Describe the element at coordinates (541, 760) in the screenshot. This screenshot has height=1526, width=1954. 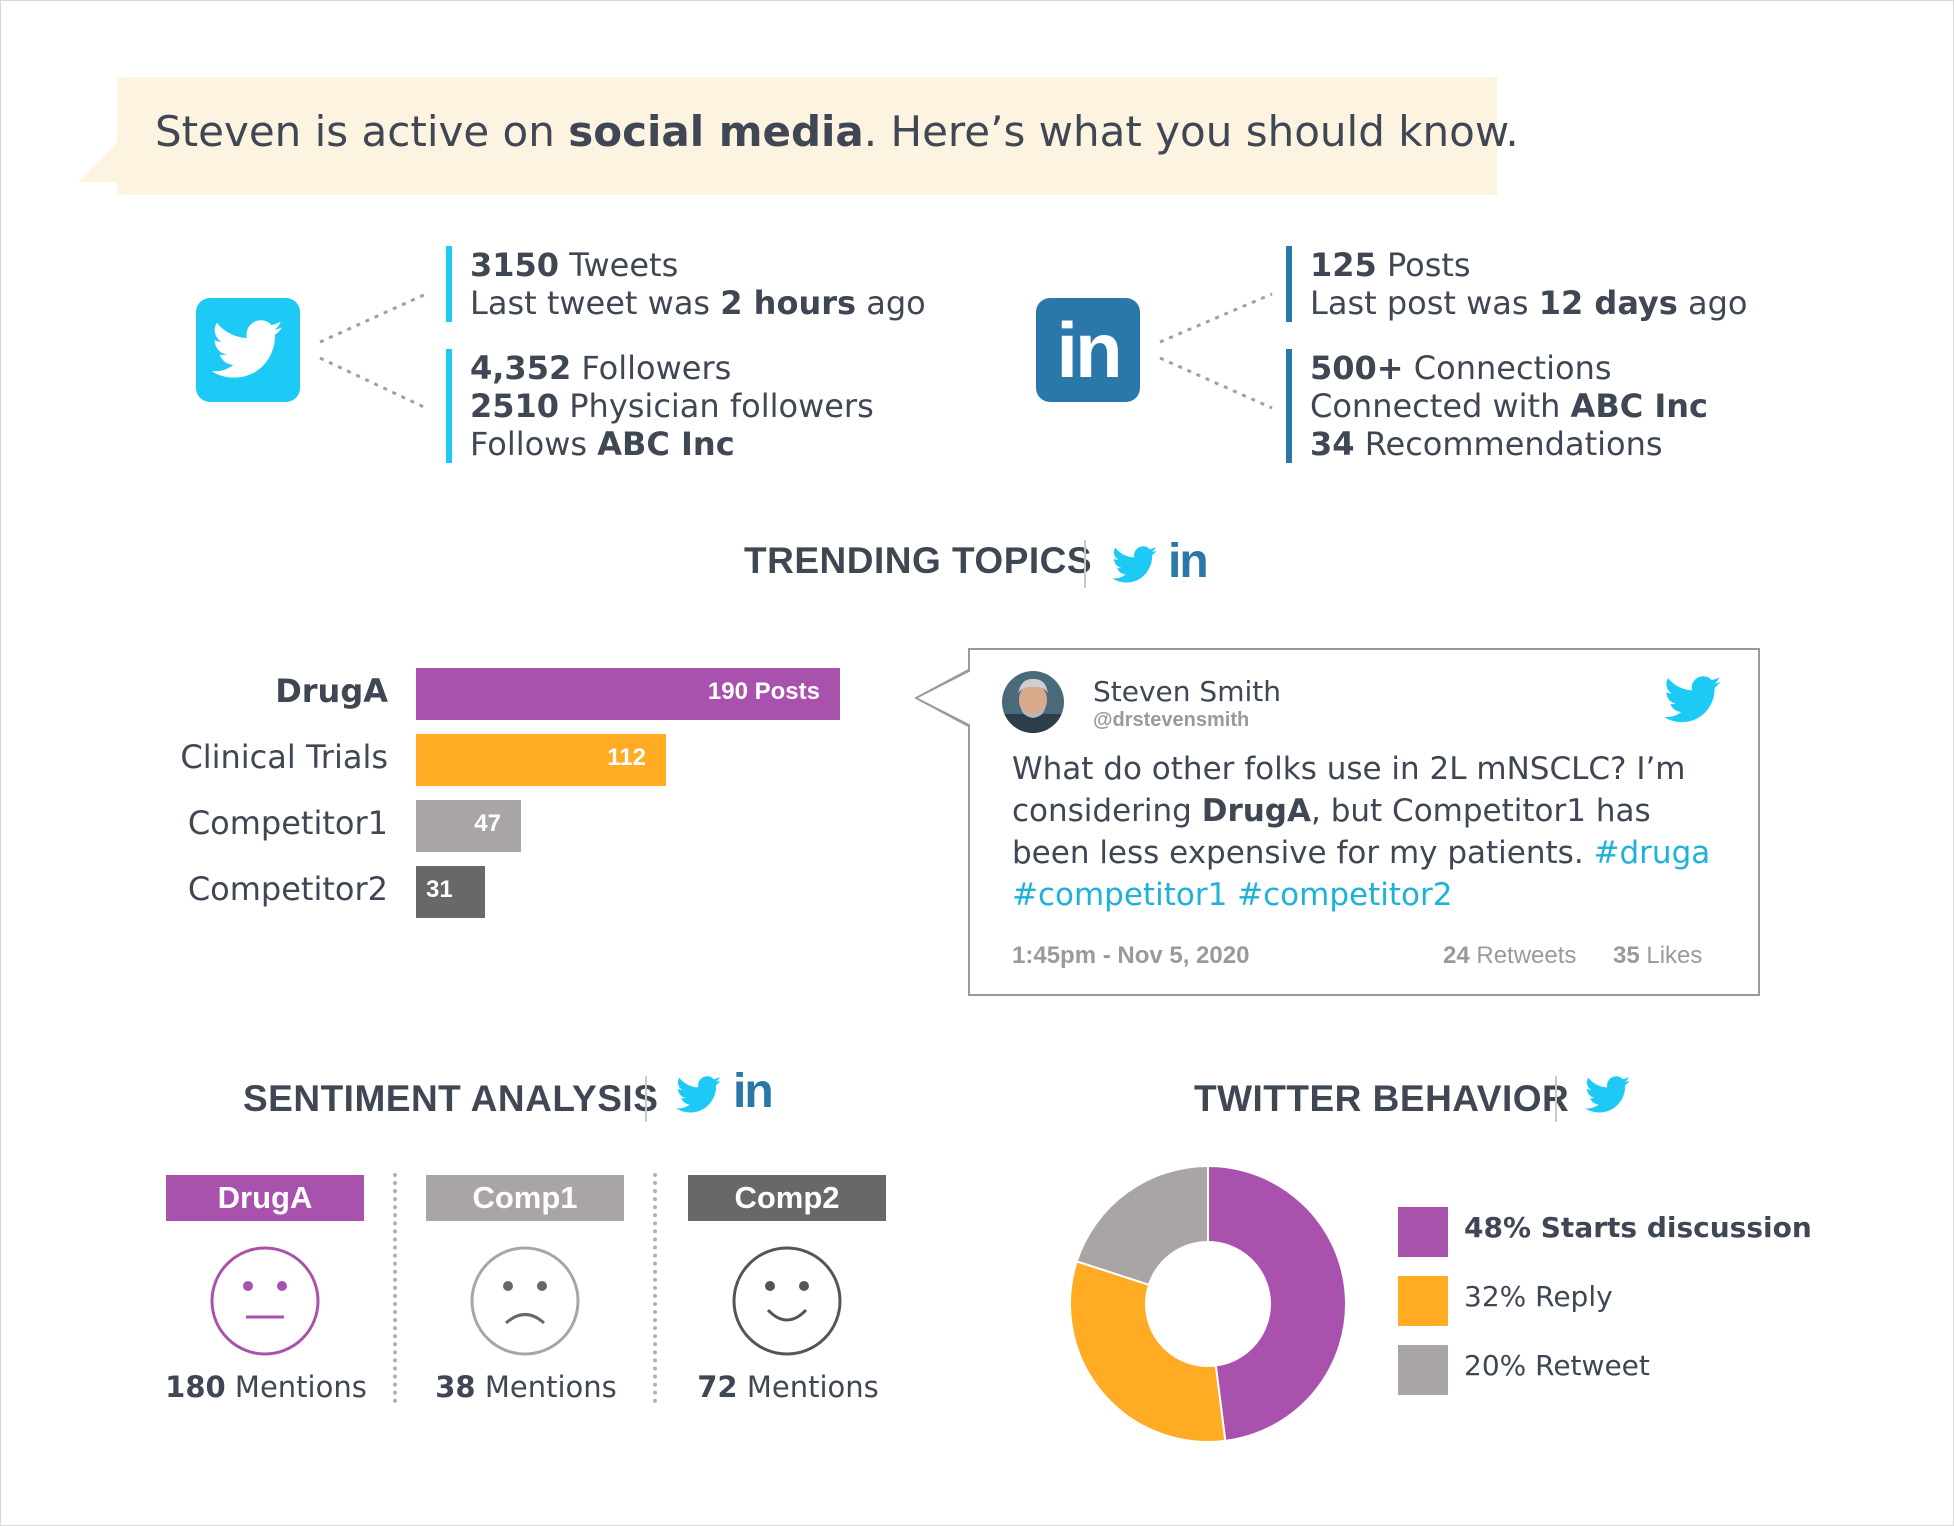
I see `bar-clinical-trials: 112` at that location.